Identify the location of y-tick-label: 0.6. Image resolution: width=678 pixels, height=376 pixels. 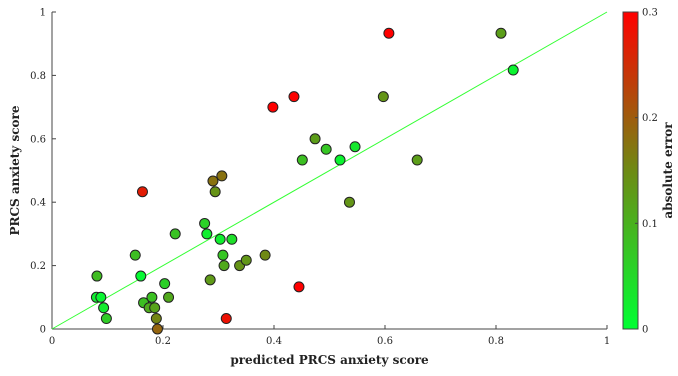
(38, 139).